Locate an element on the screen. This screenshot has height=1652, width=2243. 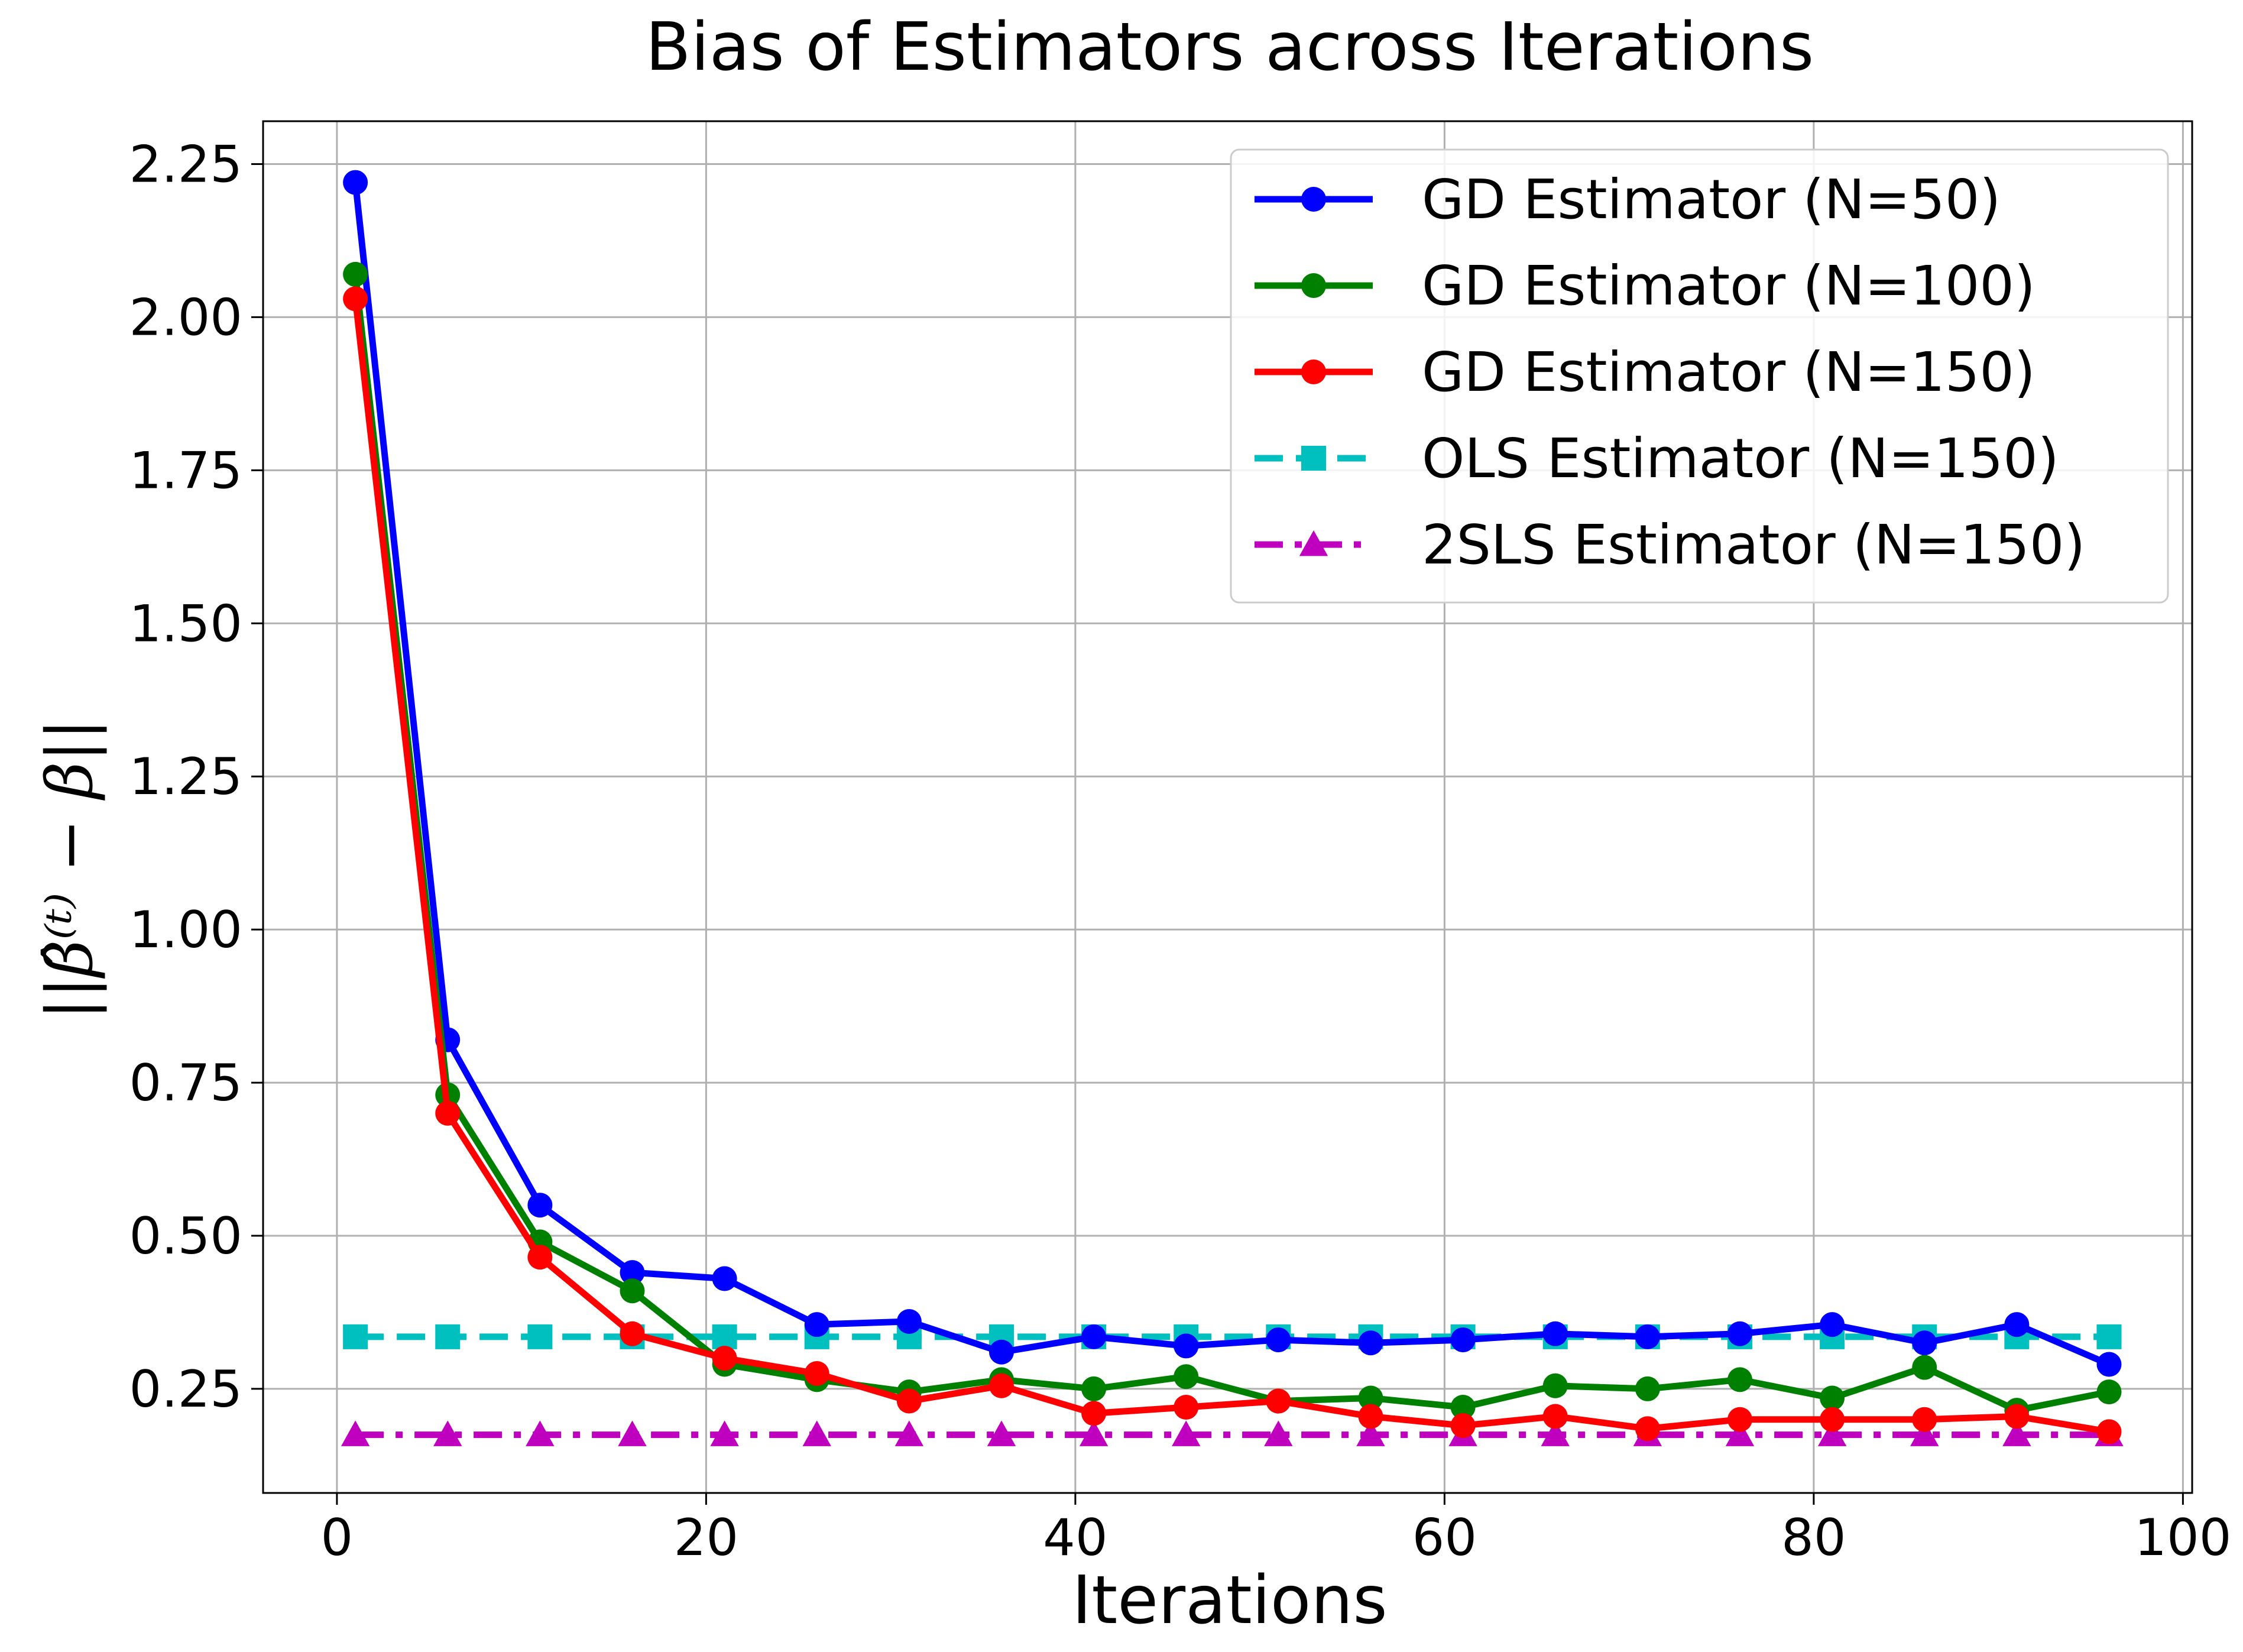
legend-label: GD Estimator (N=100) is located at coordinates (1728, 286).